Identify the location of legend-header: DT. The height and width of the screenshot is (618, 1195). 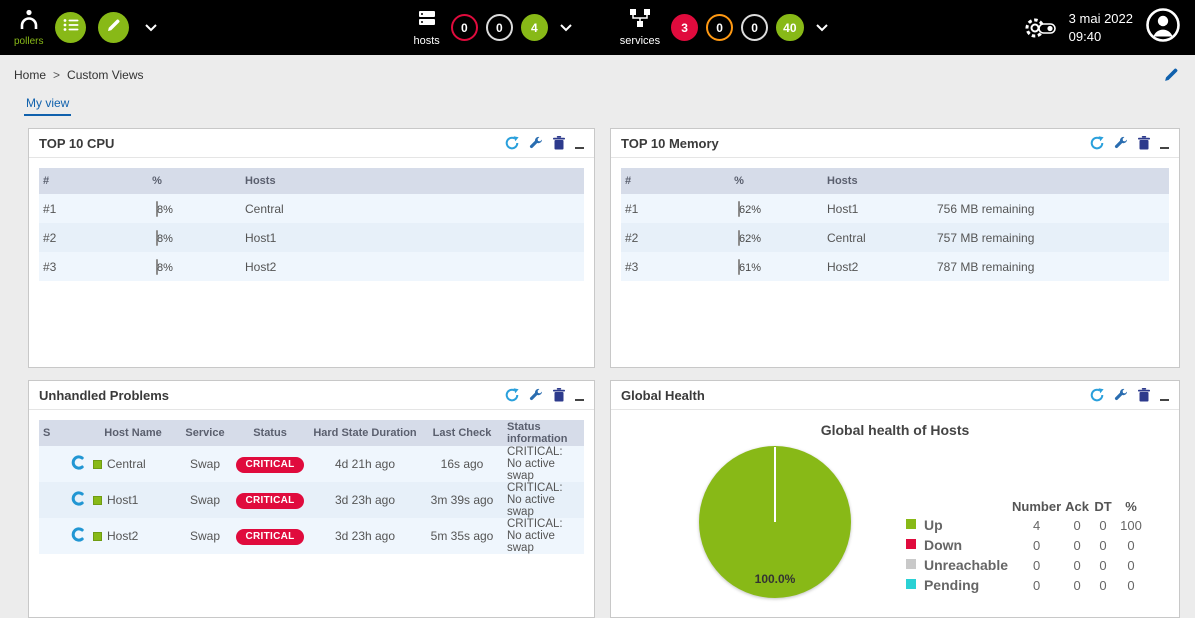
(1103, 506).